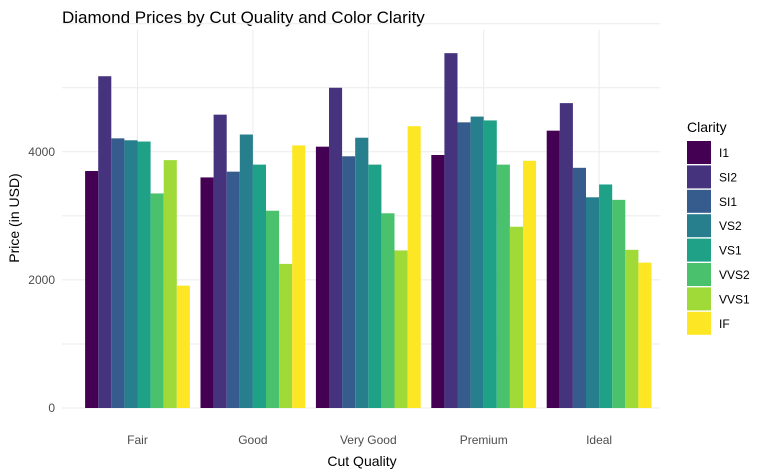 The width and height of the screenshot is (770, 475). Describe the element at coordinates (233, 289) in the screenshot. I see `bar-good-si1` at that location.